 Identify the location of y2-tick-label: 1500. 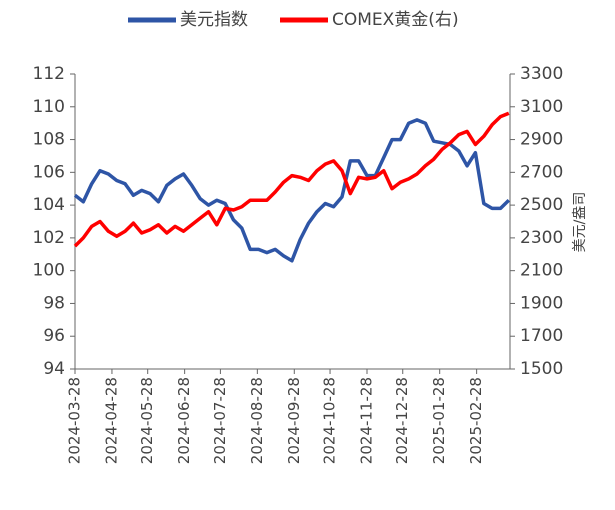
(541, 369).